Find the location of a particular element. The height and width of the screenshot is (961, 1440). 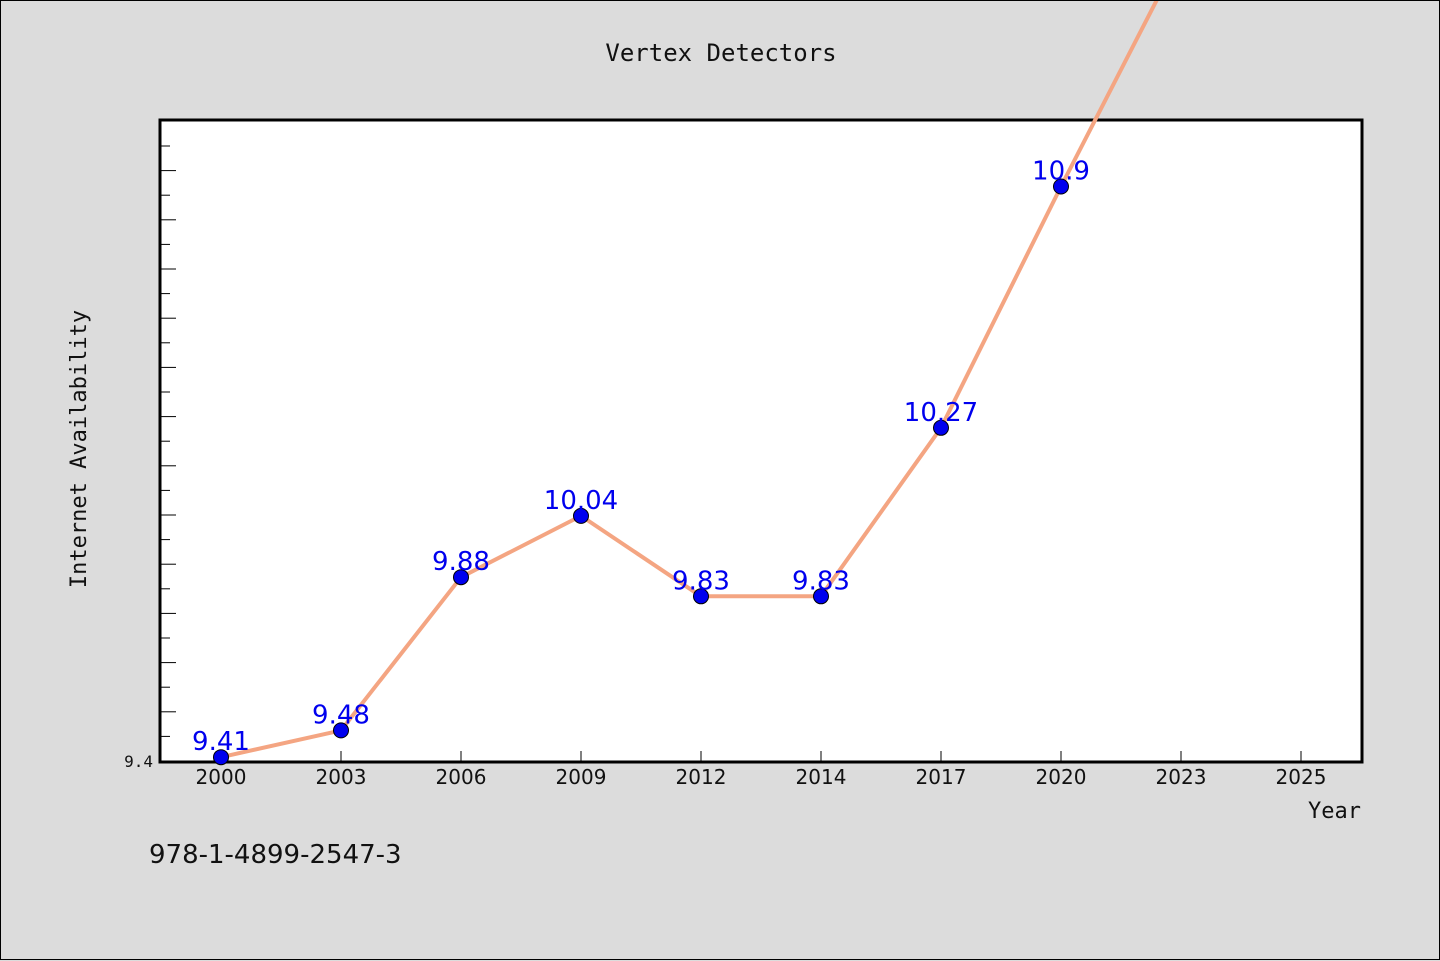

x-tick-label: 2020 is located at coordinates (1061, 777).